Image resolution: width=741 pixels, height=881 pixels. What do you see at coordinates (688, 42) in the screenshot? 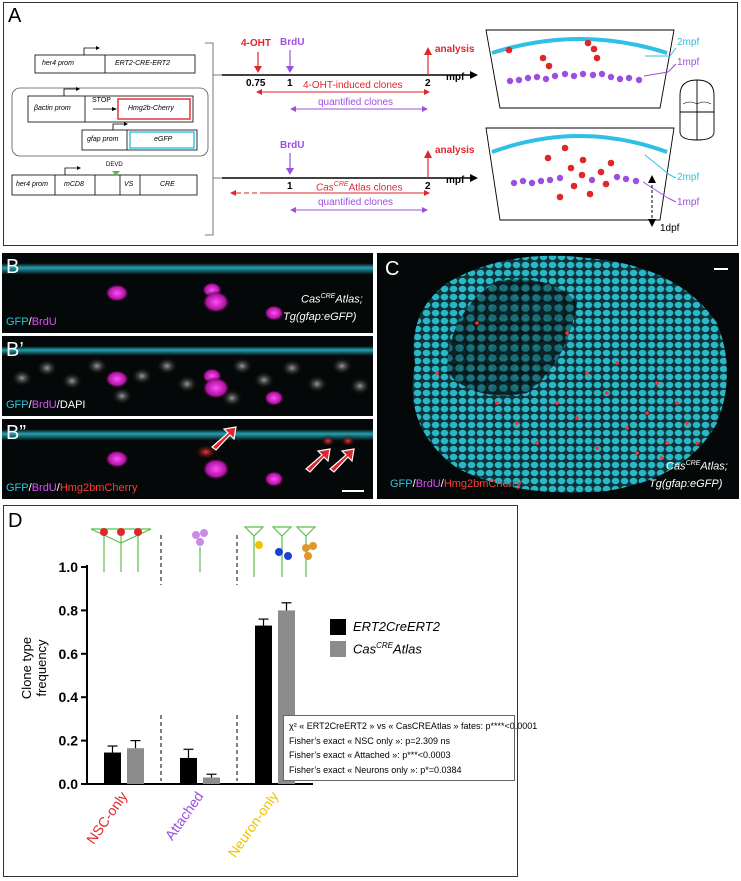
I see `mpf2-top-label: 2mpf` at bounding box center [688, 42].